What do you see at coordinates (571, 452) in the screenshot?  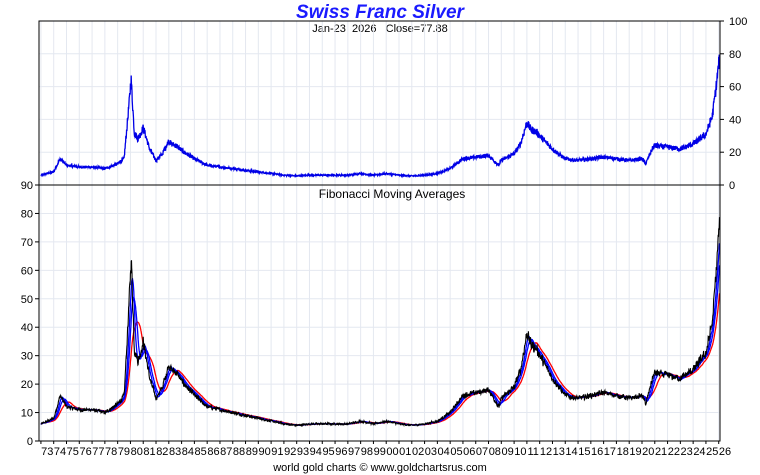 I see `x-tick-label: 14` at bounding box center [571, 452].